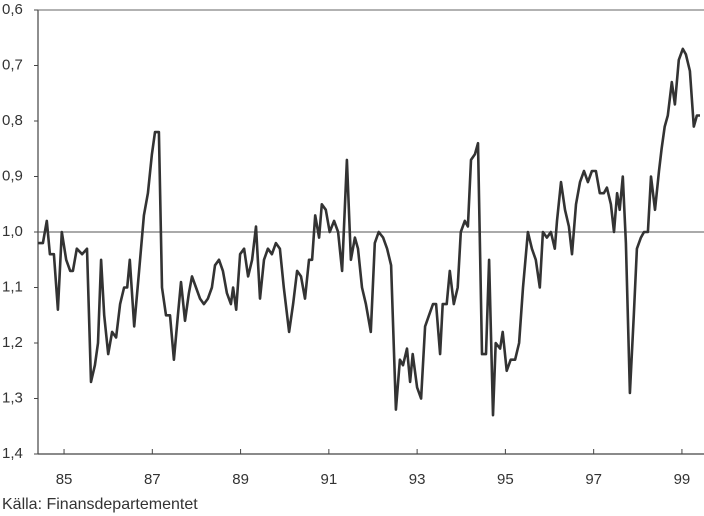  What do you see at coordinates (12, 231) in the screenshot?
I see `y-tick-label: 1,0` at bounding box center [12, 231].